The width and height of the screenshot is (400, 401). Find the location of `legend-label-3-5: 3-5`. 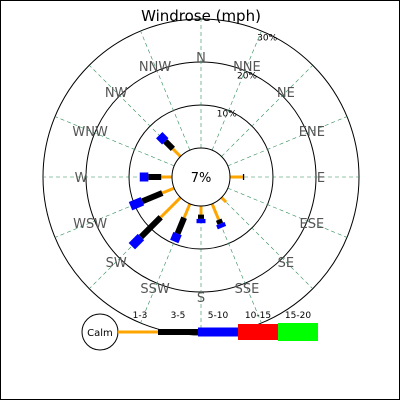

legend-label-3-5: 3-5 is located at coordinates (178, 316).